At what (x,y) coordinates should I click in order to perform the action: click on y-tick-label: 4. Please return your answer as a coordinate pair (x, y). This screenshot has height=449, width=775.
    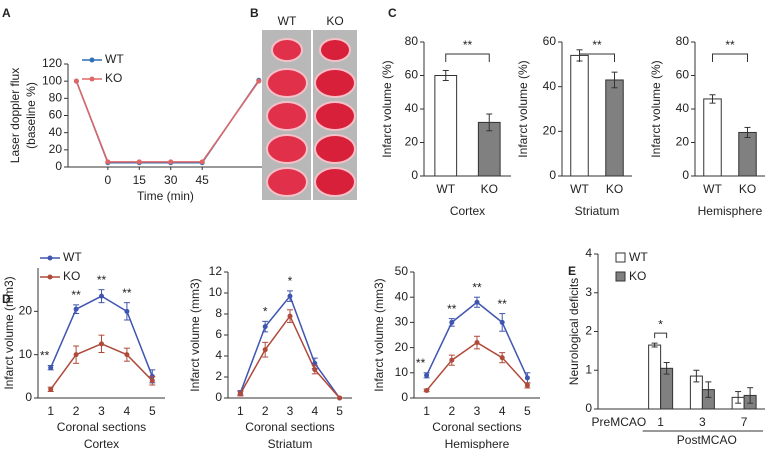
    Looking at the image, I should click on (588, 253).